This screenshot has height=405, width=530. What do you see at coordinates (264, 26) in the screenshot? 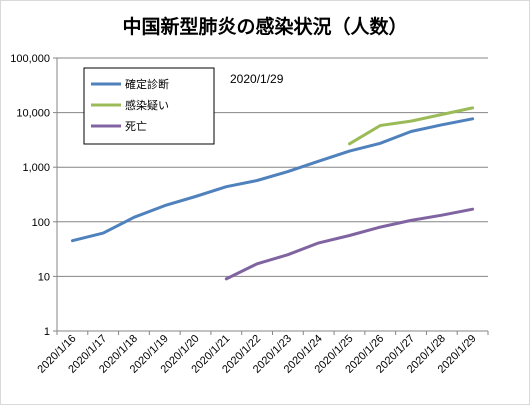
I see `chart-title: 中国新型肺炎の感染状況（人数）` at bounding box center [264, 26].